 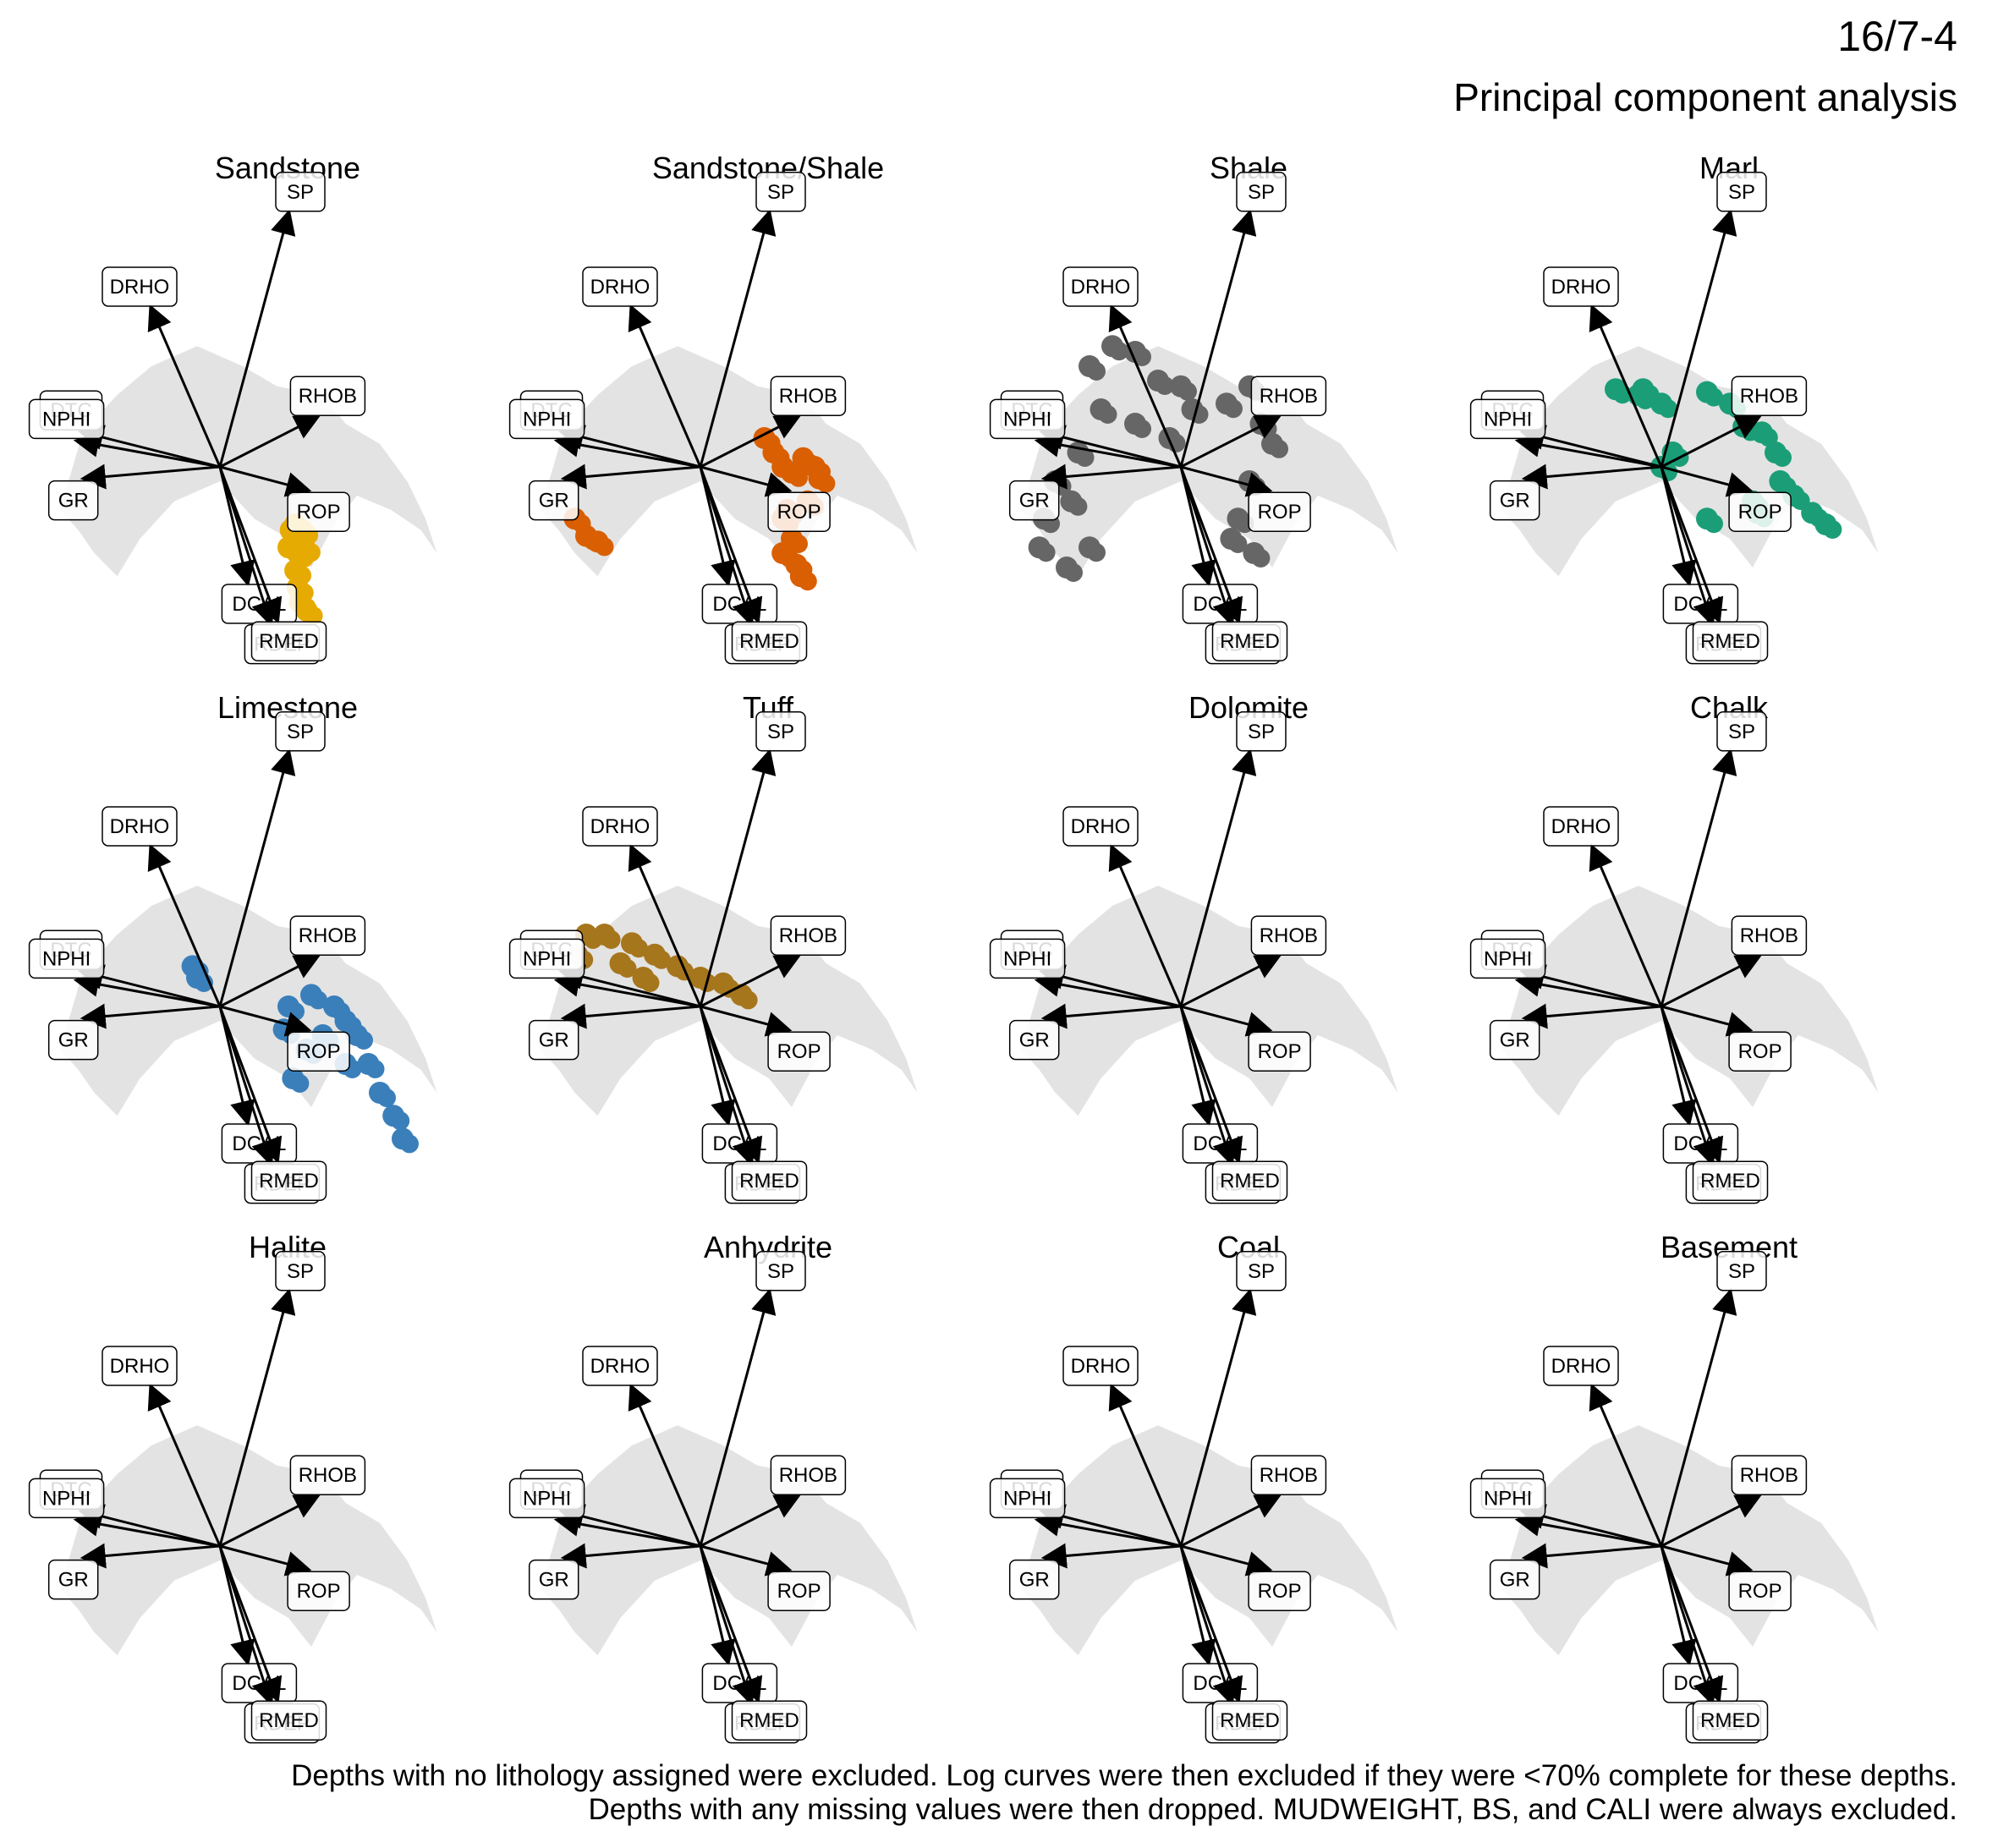 What do you see at coordinates (1220, 1683) in the screenshot?
I see `svg-text: DCAL` at bounding box center [1220, 1683].